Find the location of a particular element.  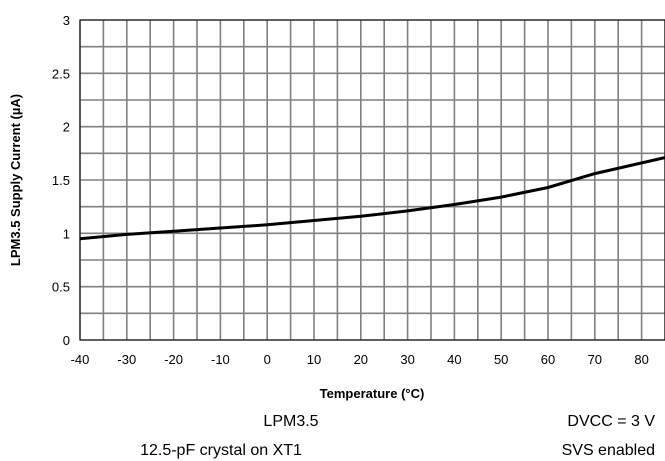

x-tick-labels: -40 -30 -20 -10 0 10 20 30 40 50 60 70 80 is located at coordinates (360, 359).